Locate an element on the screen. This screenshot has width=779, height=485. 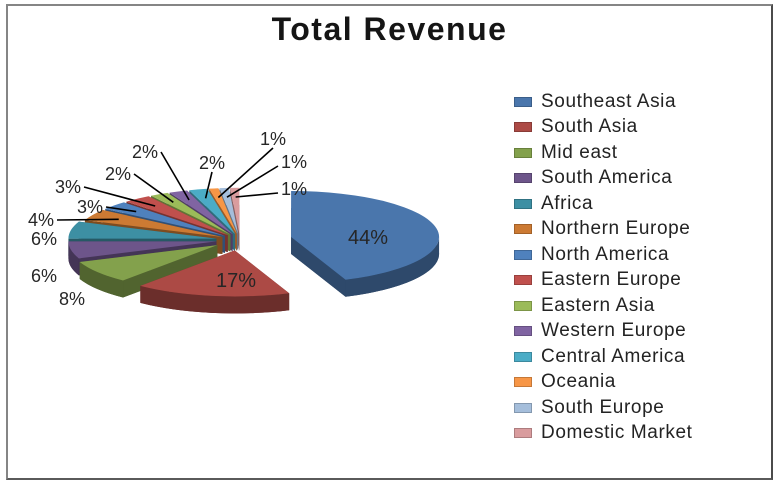
pie-slice-central-america is located at coordinates (212, 211).